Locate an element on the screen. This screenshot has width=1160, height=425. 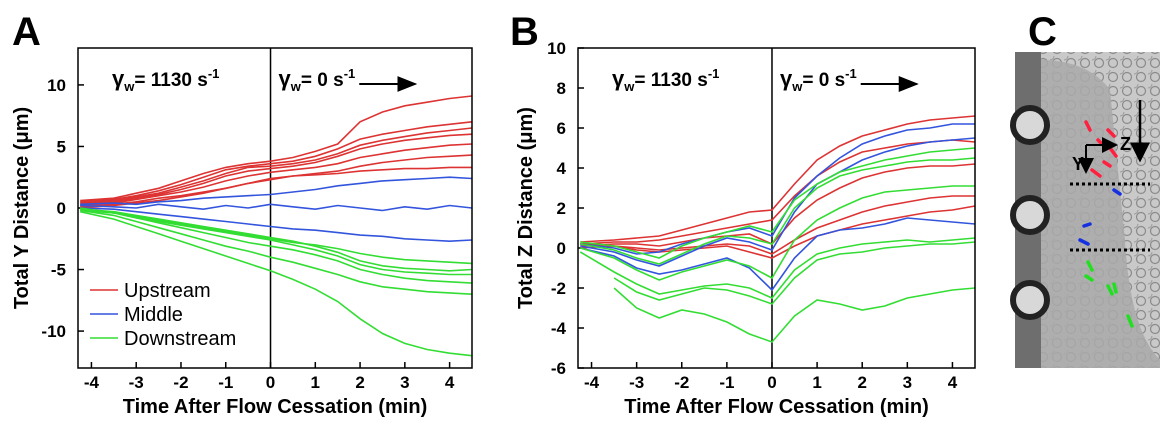
y-tick-label: -6 is located at coordinates (558, 368).